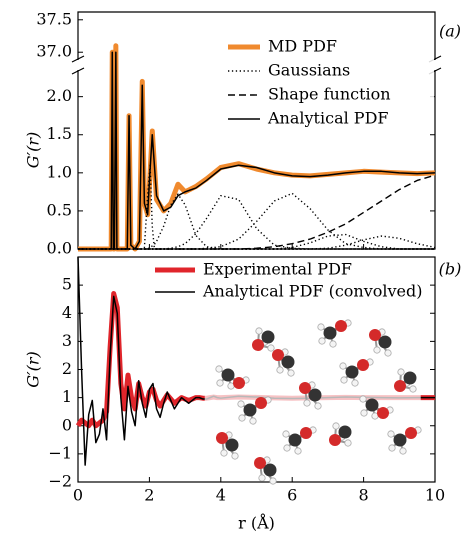  I want to click on molecule-image, so click(313, 402).